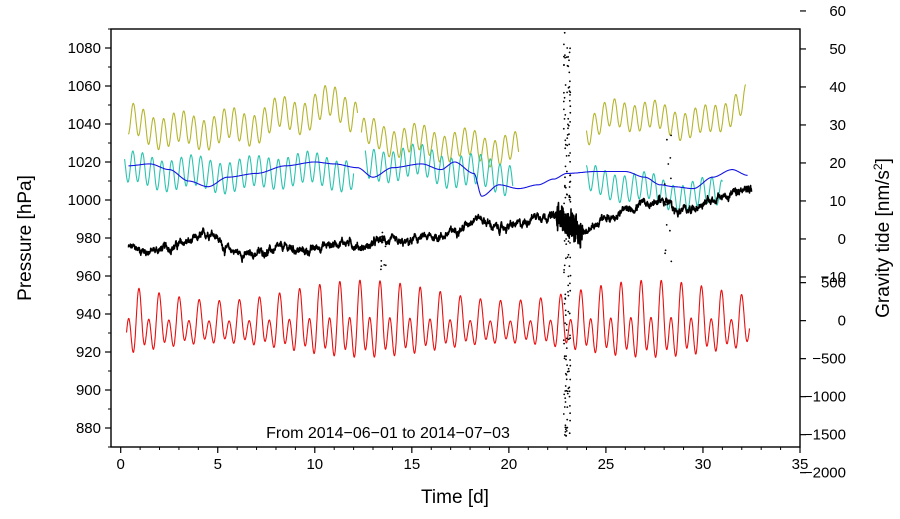 Image resolution: width=900 pixels, height=519 pixels. Describe the element at coordinates (84, 162) in the screenshot. I see `y-left-tick-label: 1020` at that location.